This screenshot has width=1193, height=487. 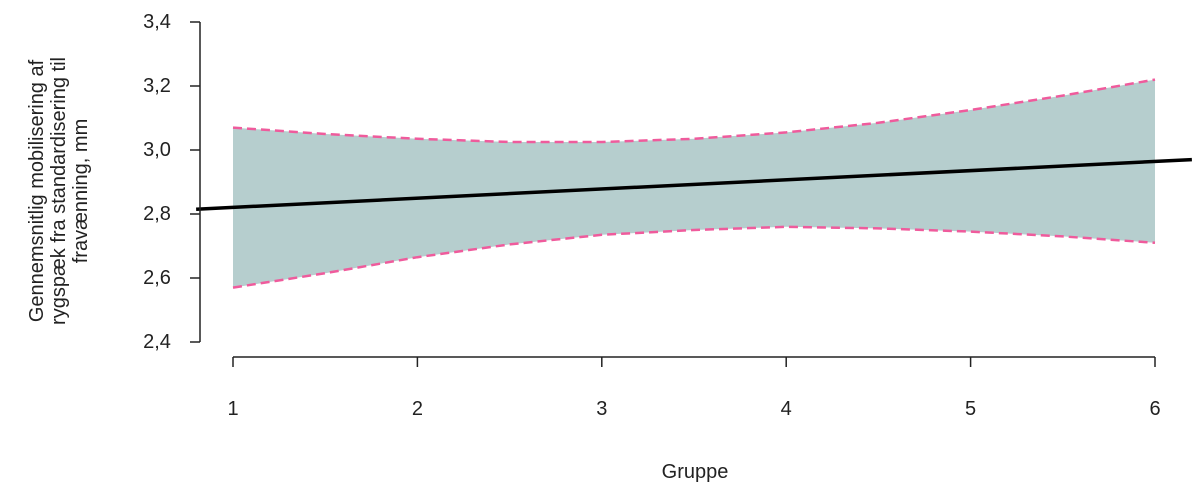 I want to click on band-upper-edge, so click(x=694, y=111).